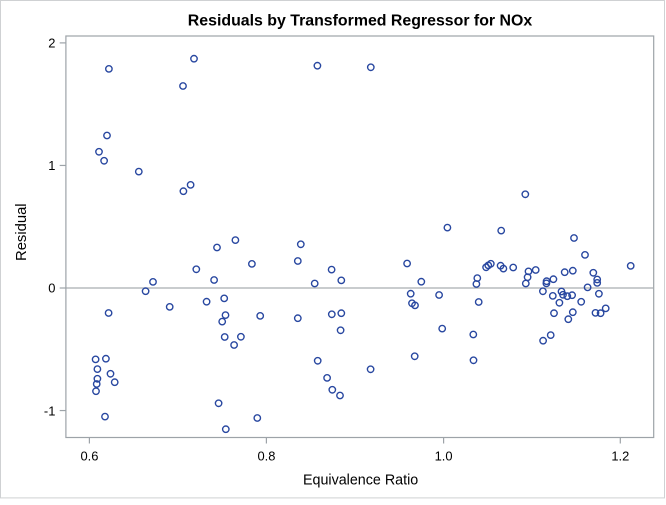  What do you see at coordinates (51, 43) in the screenshot?
I see `svg-text: 2` at bounding box center [51, 43].